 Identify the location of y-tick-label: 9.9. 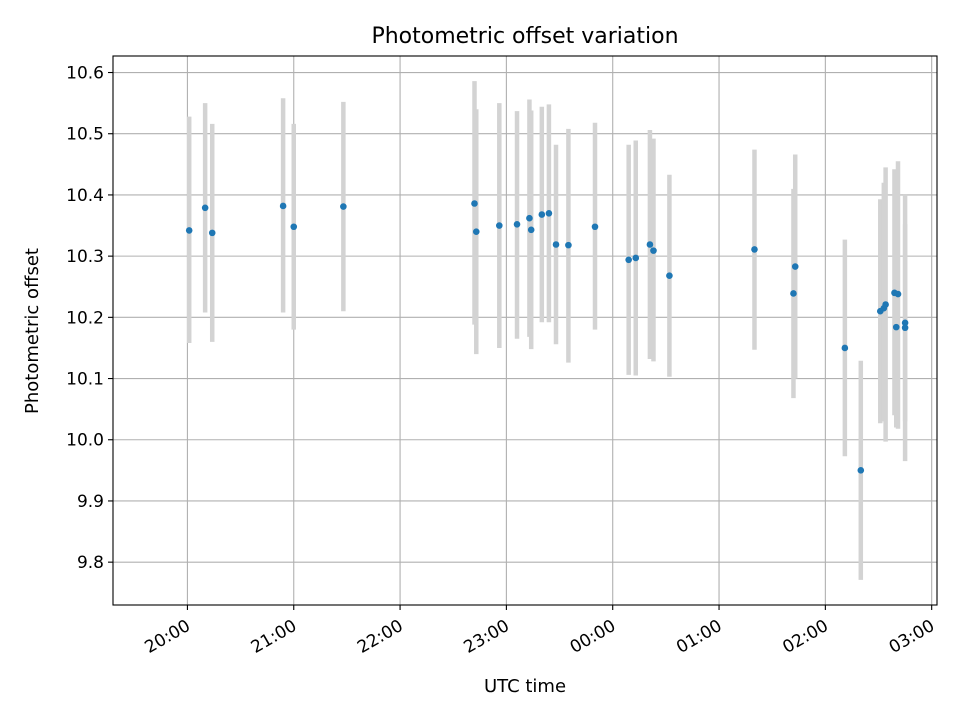
(90, 502).